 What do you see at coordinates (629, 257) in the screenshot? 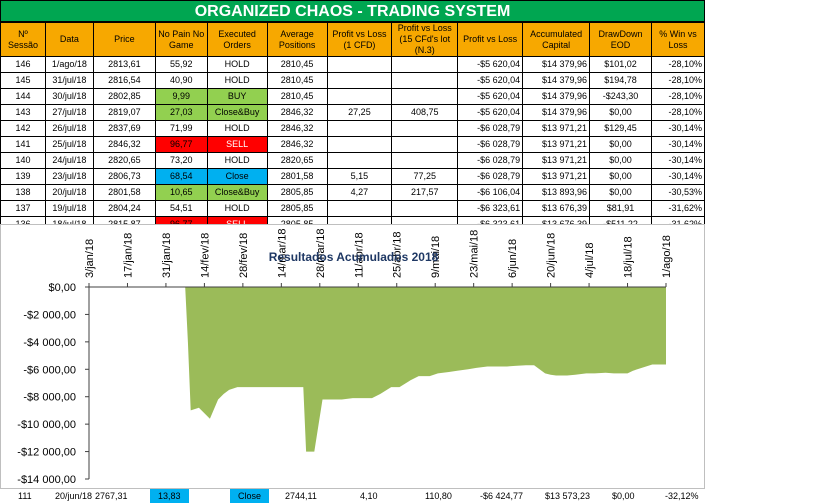
I see `x-tick-label: 18/jul/18` at bounding box center [629, 257].